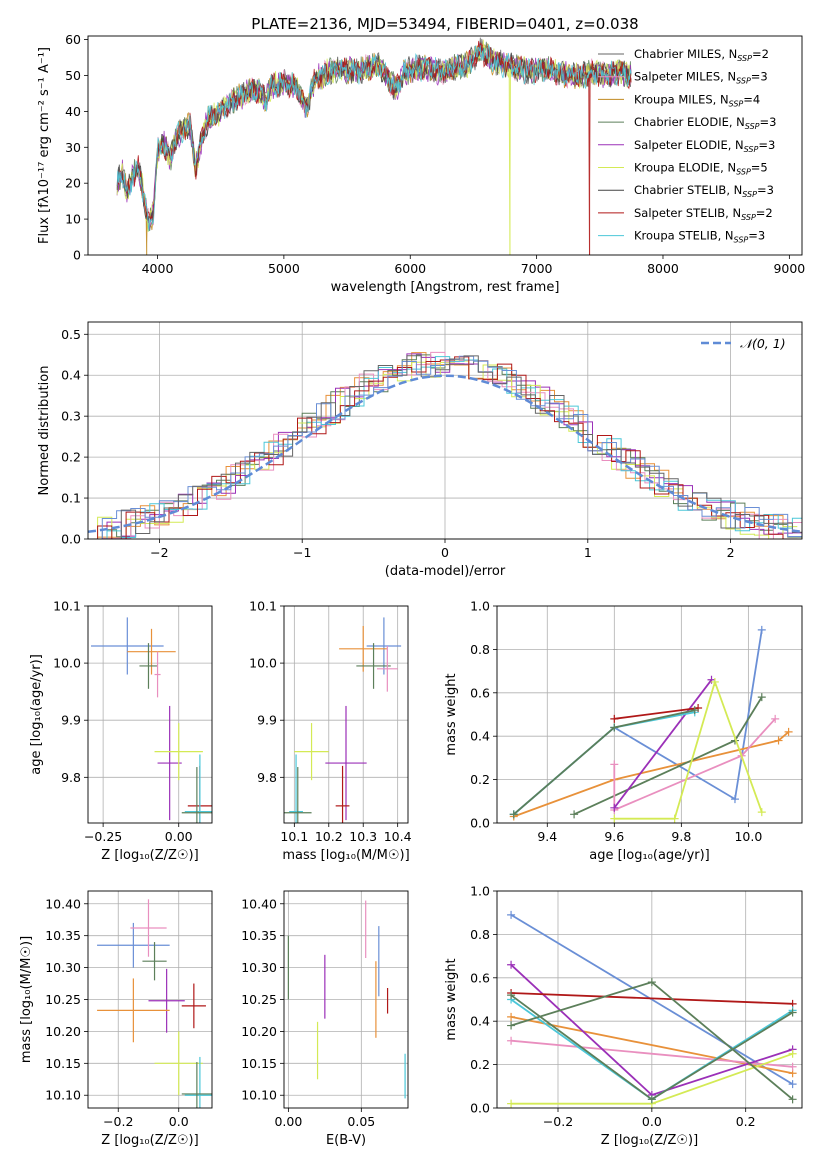 This screenshot has height=1170, width=819. Describe the element at coordinates (363, 836) in the screenshot. I see `x-tick-label: 10.3` at that location.